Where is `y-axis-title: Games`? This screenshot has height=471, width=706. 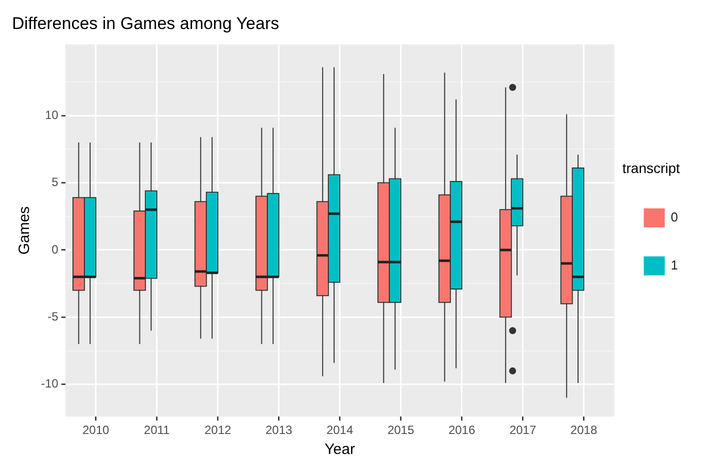 y-axis-title: Games is located at coordinates (25, 230).